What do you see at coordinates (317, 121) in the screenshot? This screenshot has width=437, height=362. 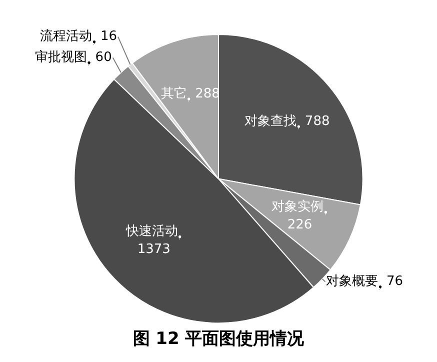 I see `data-label: 788` at bounding box center [317, 121].